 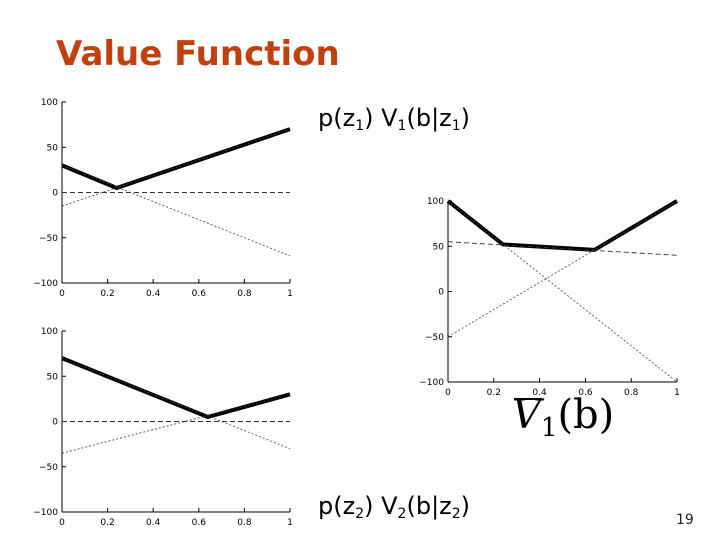 I want to click on caption-top-sub1: 1, so click(x=360, y=126).